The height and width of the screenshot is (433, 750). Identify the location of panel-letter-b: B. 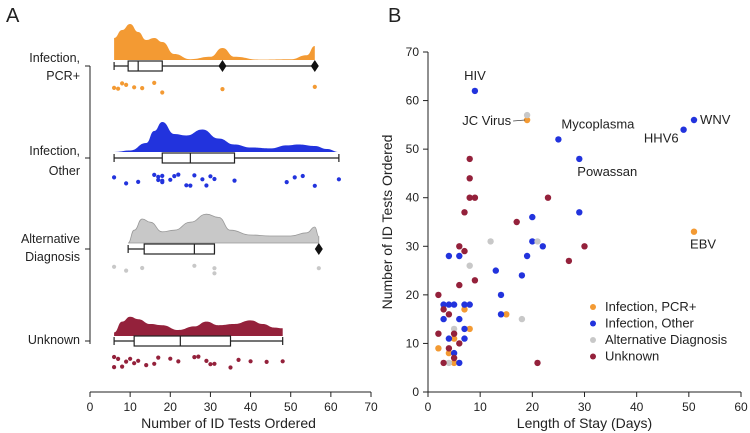
(394, 16).